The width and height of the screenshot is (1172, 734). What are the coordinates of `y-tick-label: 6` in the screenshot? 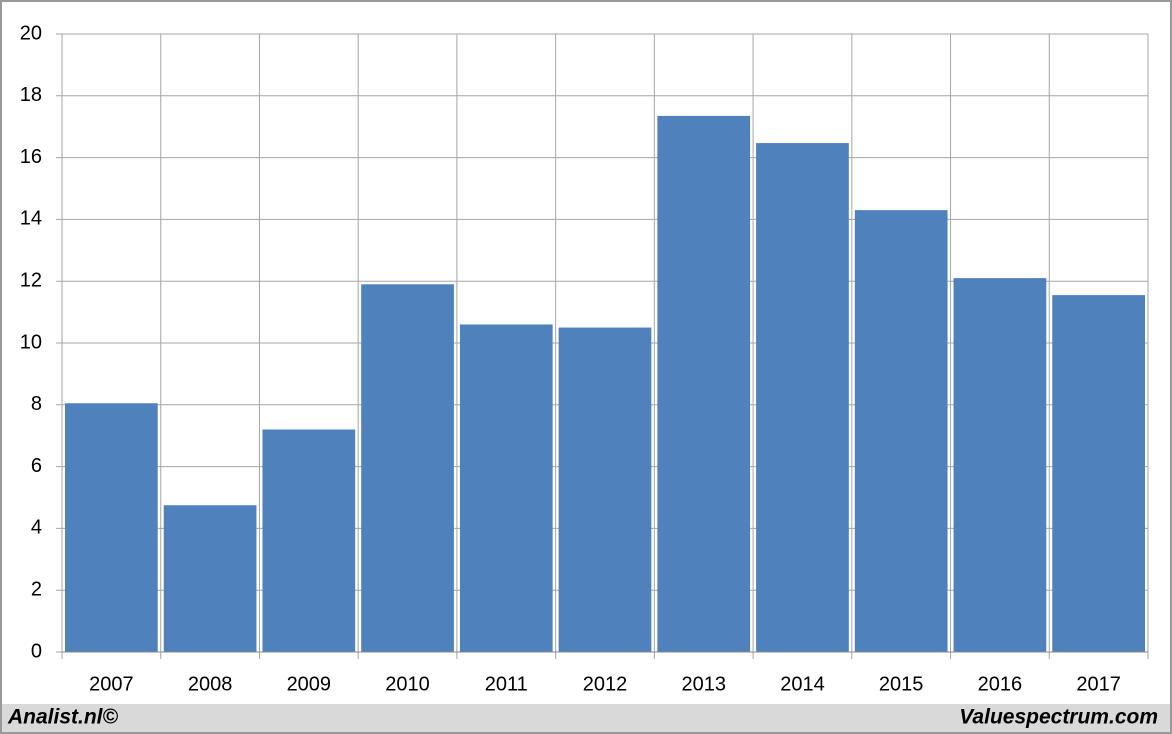 It's located at (36, 466).